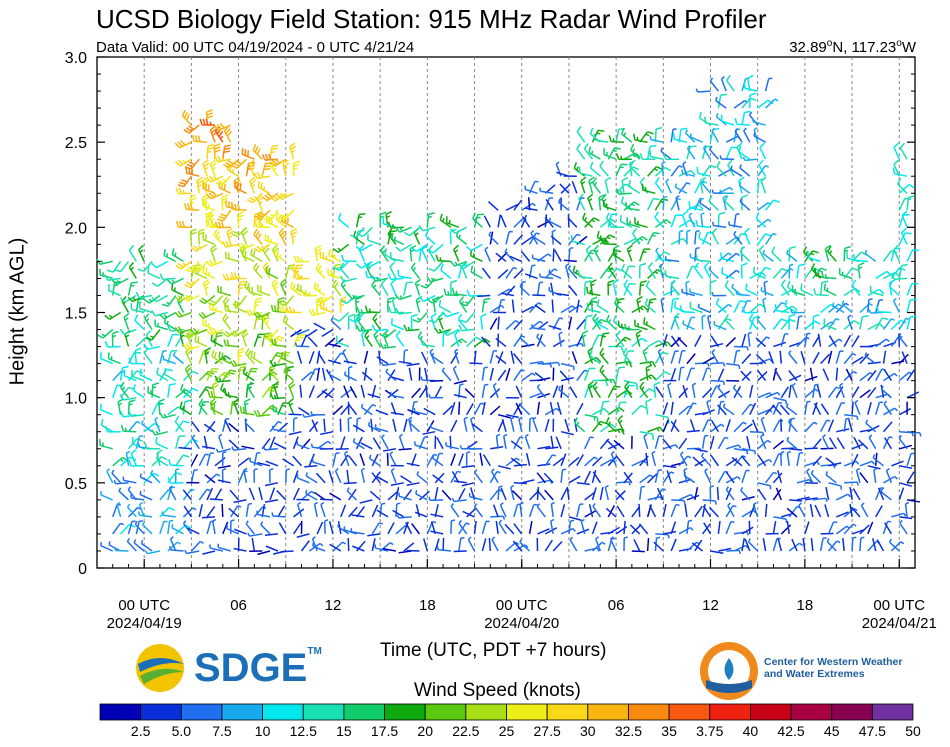 The image size is (950, 747). Describe the element at coordinates (751, 731) in the screenshot. I see `colorbar-tick-label: 40` at that location.